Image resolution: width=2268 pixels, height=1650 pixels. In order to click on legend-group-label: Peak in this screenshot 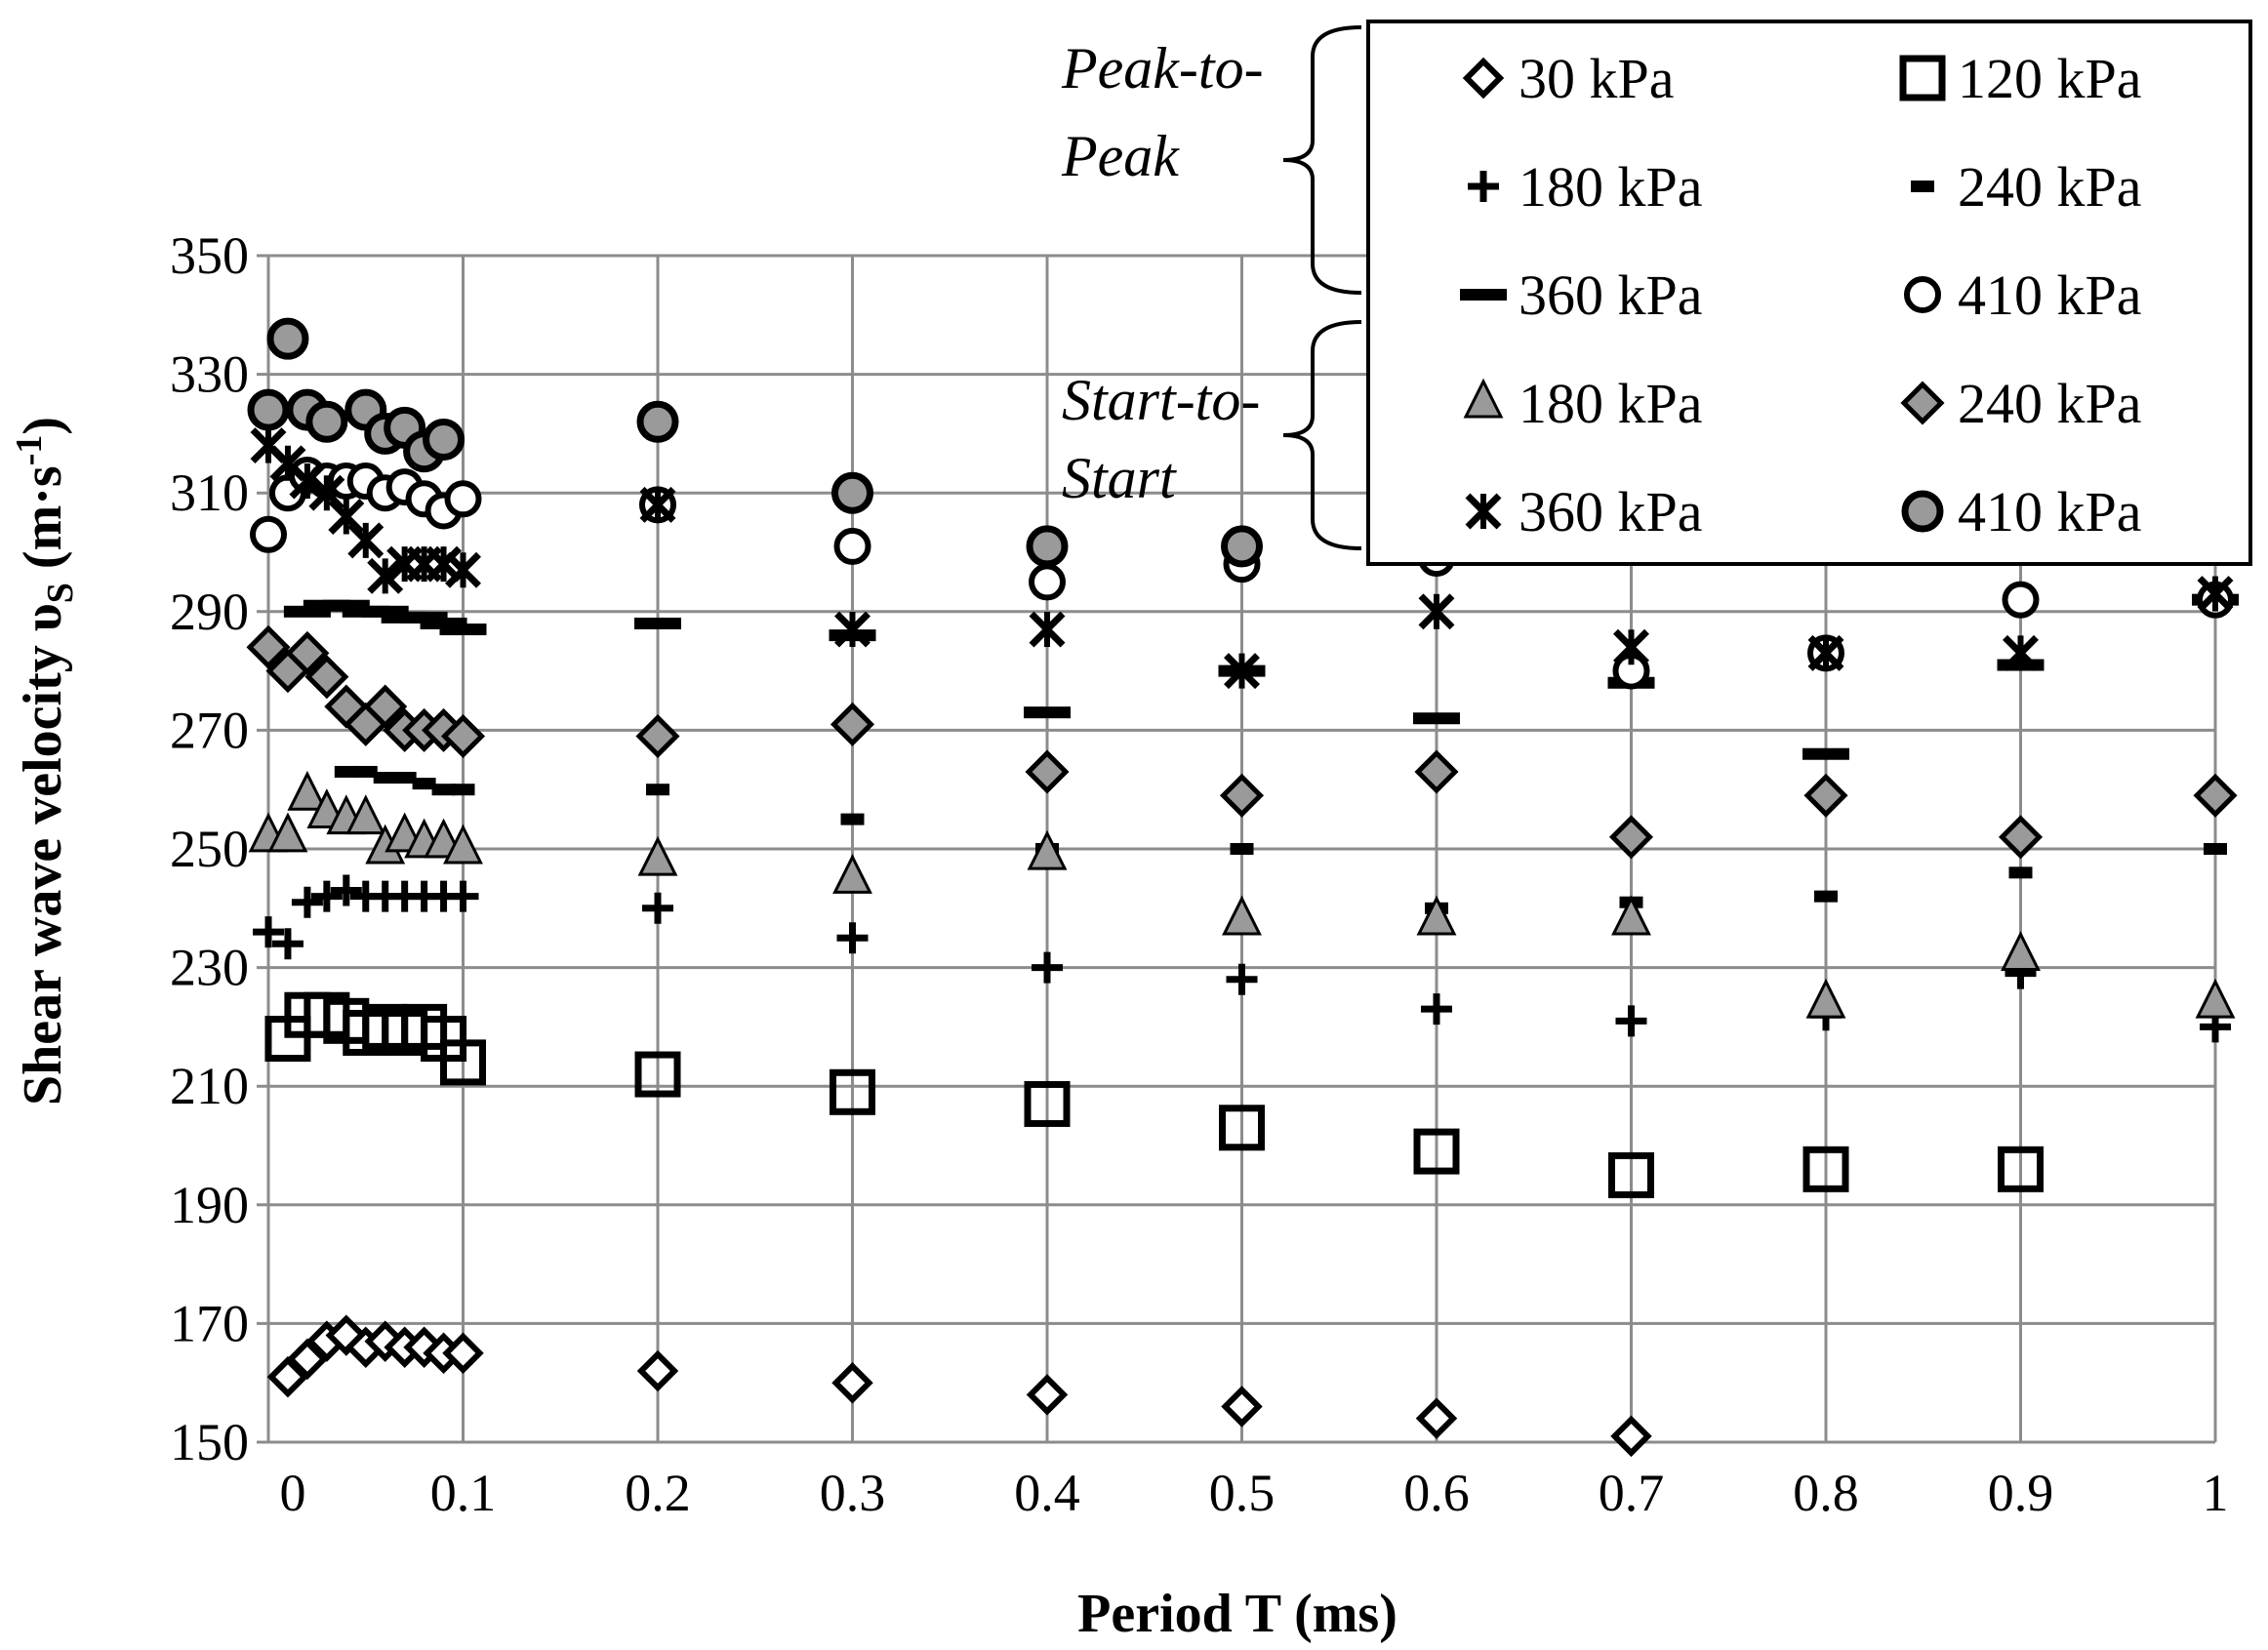, I will do `click(1120, 156)`.